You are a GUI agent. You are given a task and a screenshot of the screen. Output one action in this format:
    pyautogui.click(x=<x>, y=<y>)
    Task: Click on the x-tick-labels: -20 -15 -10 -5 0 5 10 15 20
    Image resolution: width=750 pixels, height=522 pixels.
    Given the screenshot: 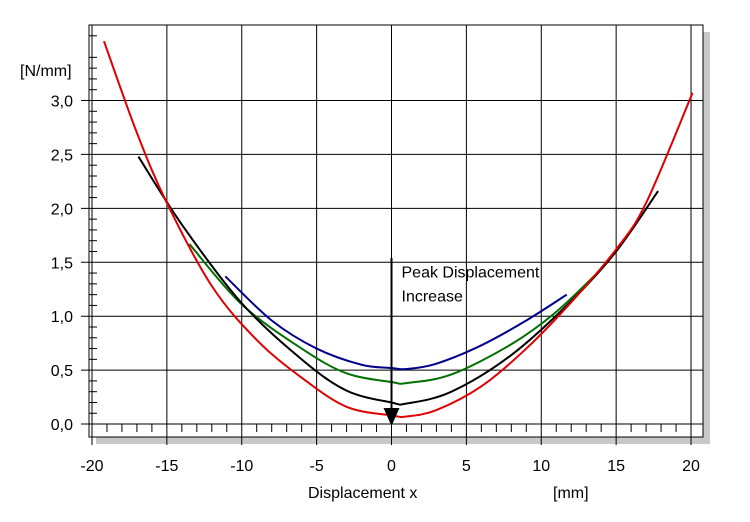 What is the action you would take?
    pyautogui.click(x=390, y=466)
    